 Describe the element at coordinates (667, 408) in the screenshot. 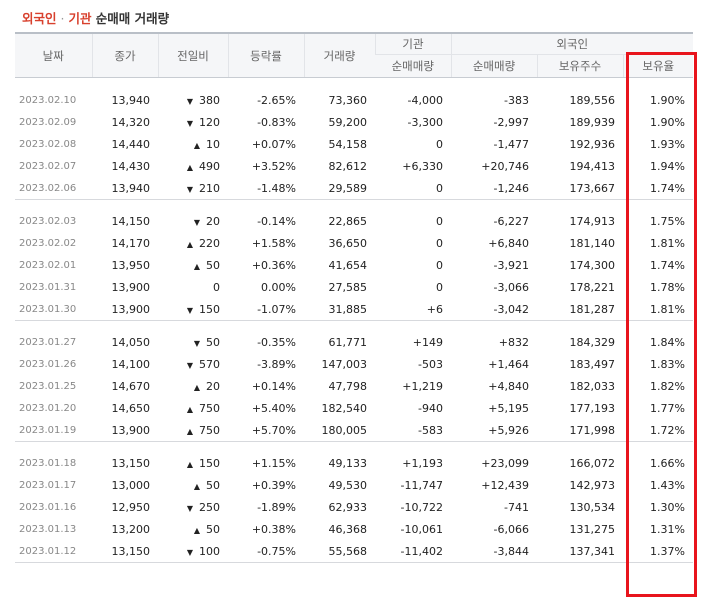

I see `row-foreign-ratio: 1.77%` at that location.